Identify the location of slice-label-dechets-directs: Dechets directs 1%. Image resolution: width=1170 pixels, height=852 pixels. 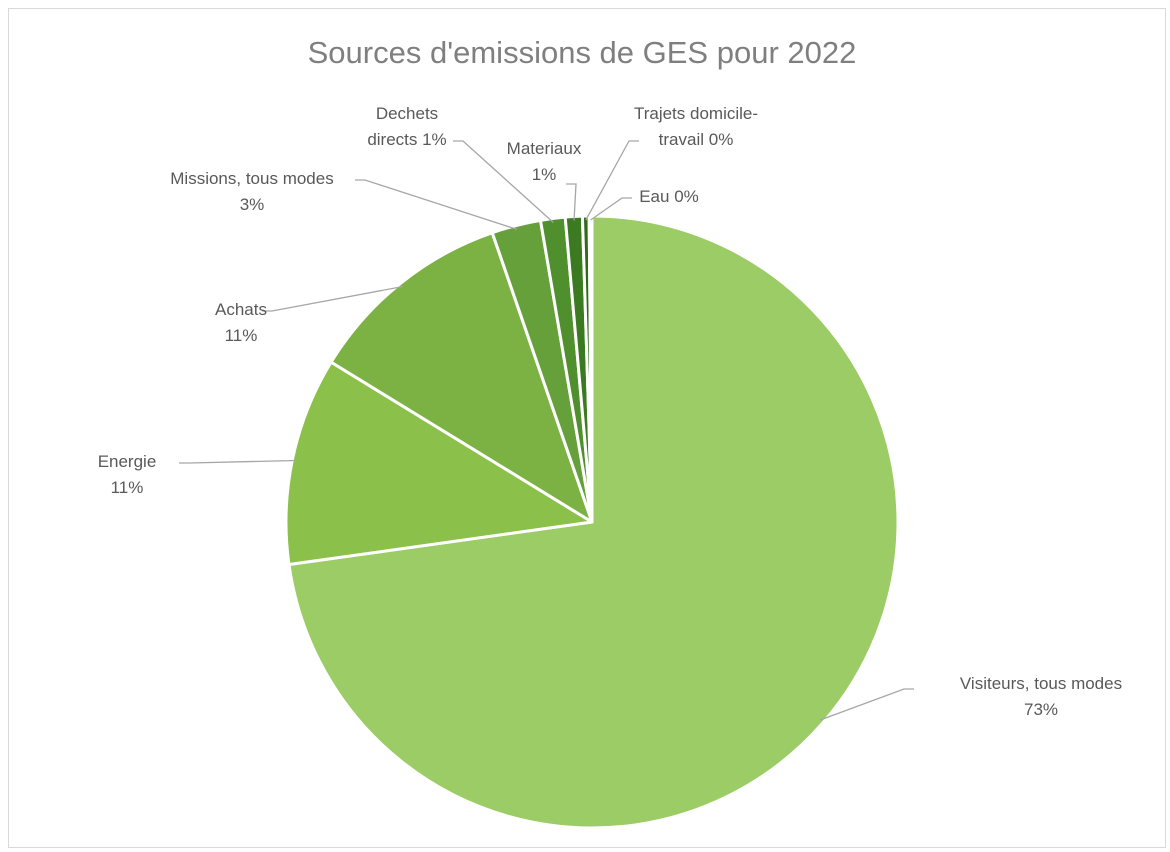
(406, 126).